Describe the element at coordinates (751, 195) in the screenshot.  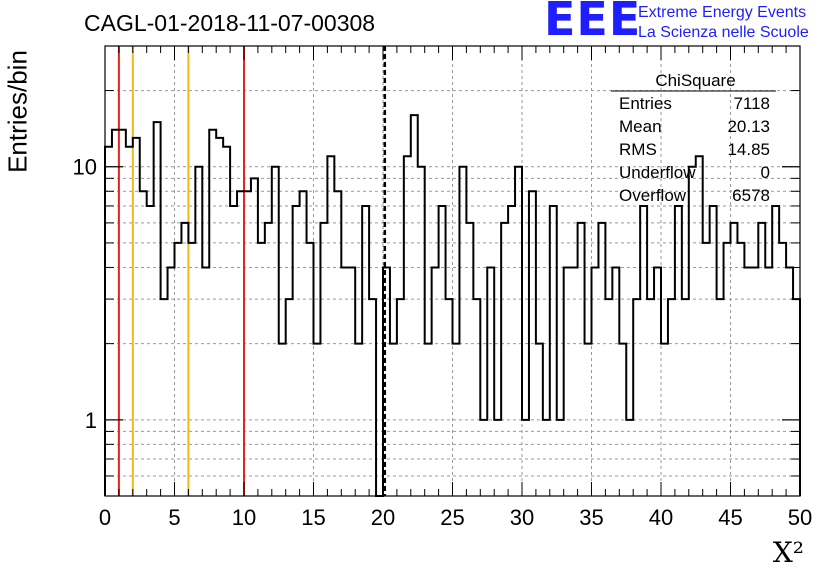
I see `stats-row-value: 6578` at that location.